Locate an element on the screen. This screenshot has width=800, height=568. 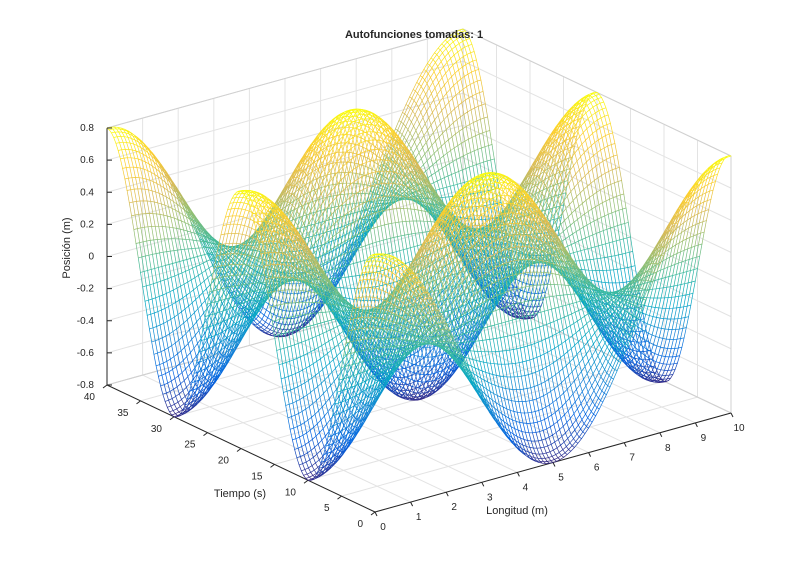
x-tick-label: 5 is located at coordinates (561, 478).